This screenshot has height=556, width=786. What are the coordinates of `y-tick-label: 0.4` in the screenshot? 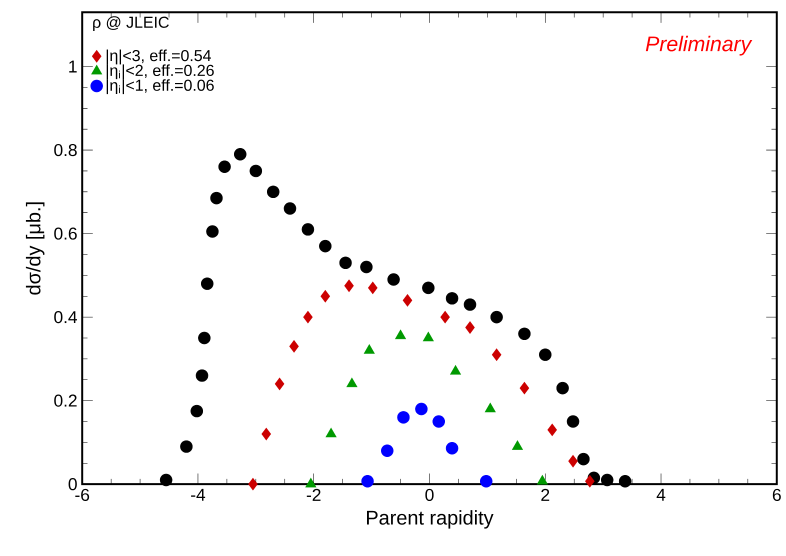 It's located at (66, 317).